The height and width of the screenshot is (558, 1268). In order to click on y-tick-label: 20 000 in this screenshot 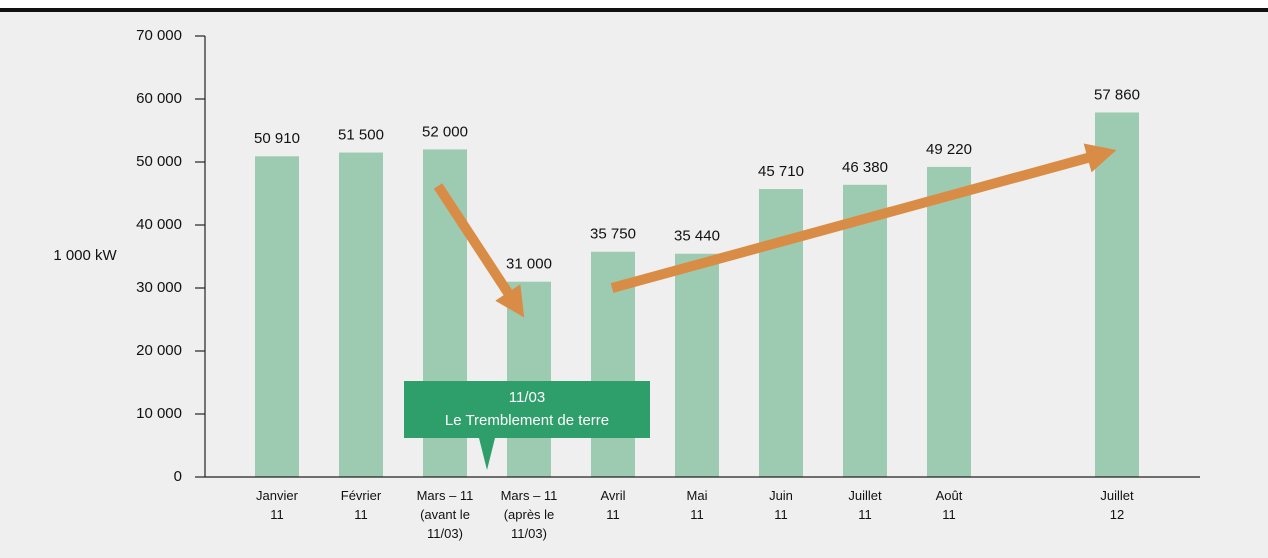, I will do `click(159, 350)`.